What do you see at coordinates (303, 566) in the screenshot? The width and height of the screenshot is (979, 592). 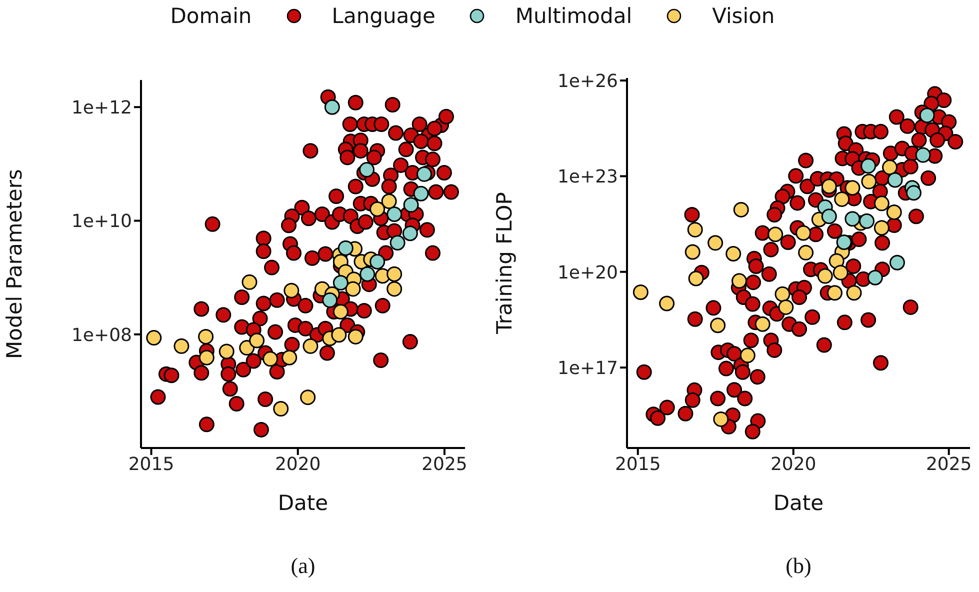 I see `text: (a)` at bounding box center [303, 566].